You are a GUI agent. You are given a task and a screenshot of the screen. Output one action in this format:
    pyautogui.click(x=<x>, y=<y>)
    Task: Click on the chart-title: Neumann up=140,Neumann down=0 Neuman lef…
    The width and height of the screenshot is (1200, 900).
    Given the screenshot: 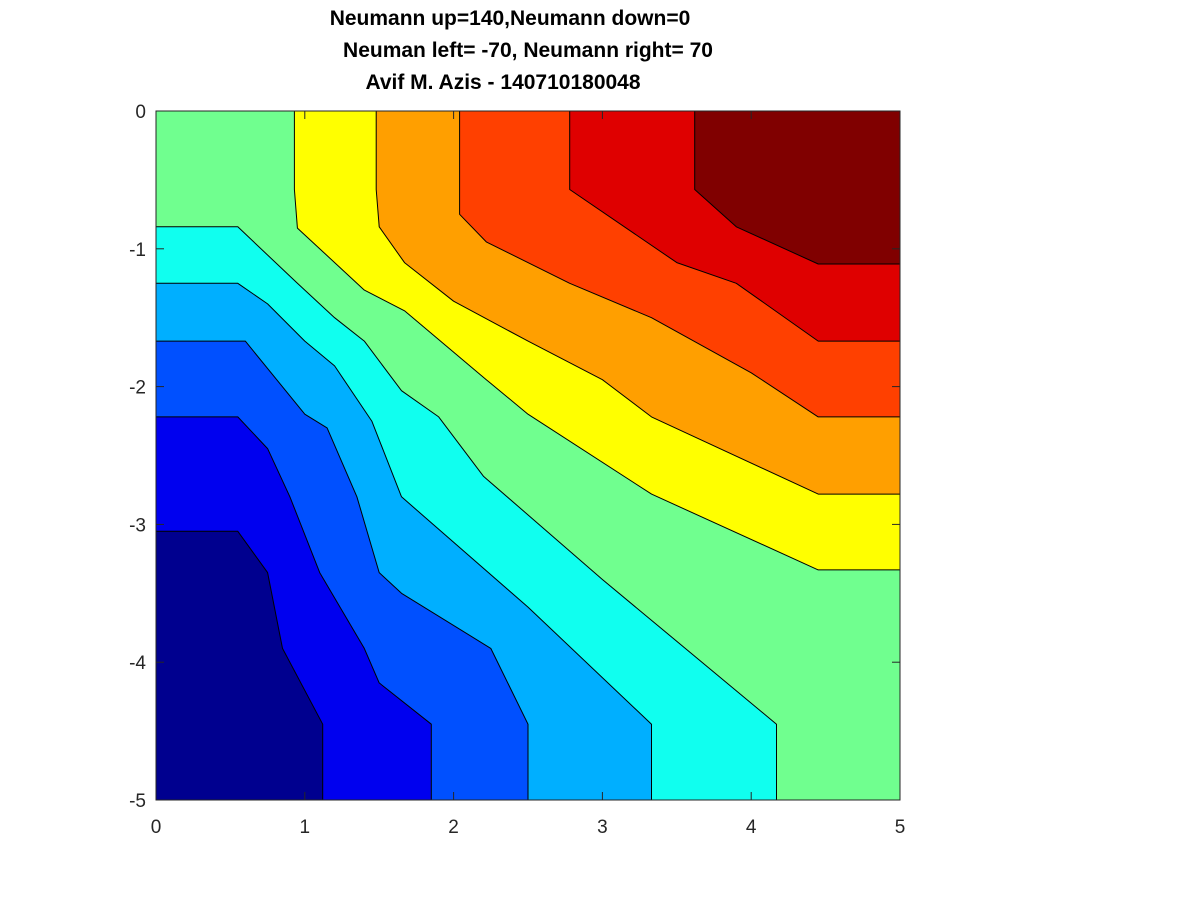 What is the action you would take?
    pyautogui.click(x=521, y=50)
    